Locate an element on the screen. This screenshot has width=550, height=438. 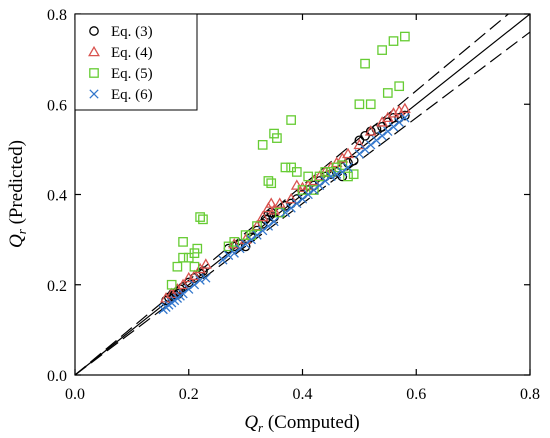
y-tick-label: 0.6 is located at coordinates (57, 105).